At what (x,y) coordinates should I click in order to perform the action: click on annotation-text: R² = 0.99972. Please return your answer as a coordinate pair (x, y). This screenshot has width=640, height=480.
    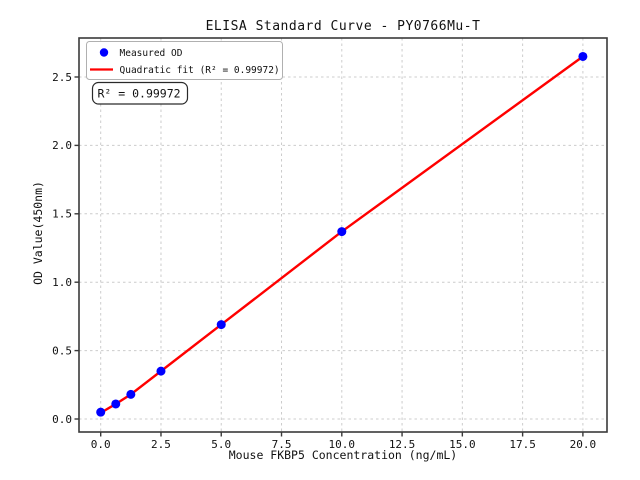
    Looking at the image, I should click on (139, 94).